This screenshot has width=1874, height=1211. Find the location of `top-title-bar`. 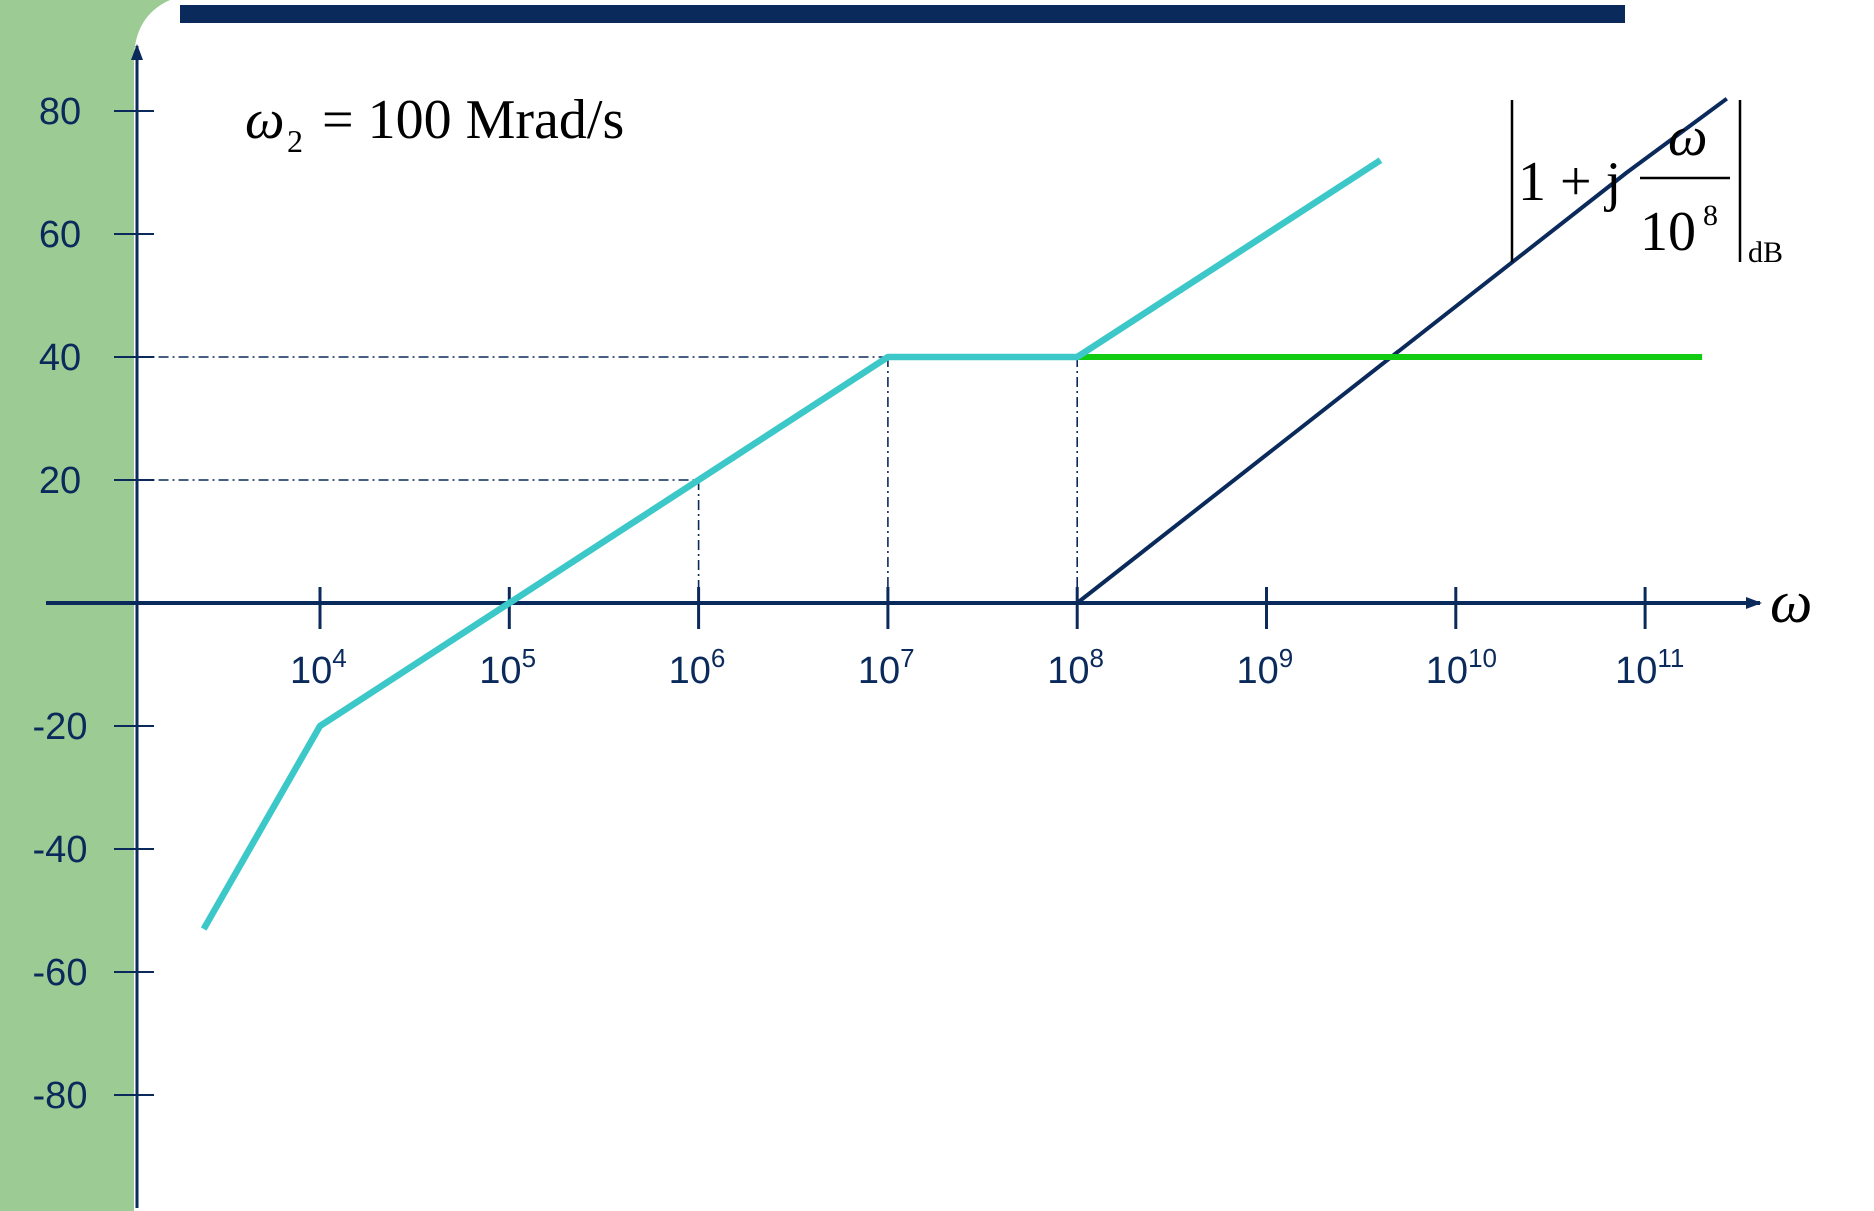

top-title-bar is located at coordinates (902, 14).